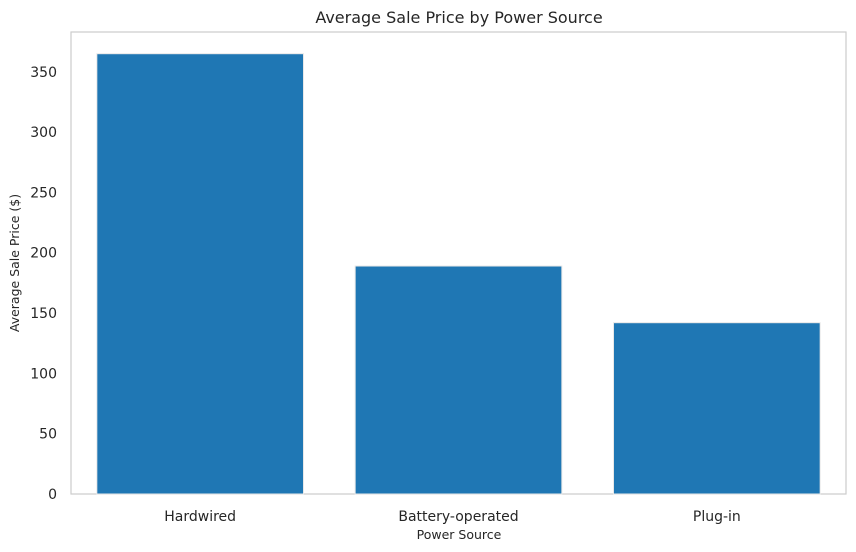 The image size is (856, 552). What do you see at coordinates (43, 193) in the screenshot?
I see `y-tick-label: 250` at bounding box center [43, 193].